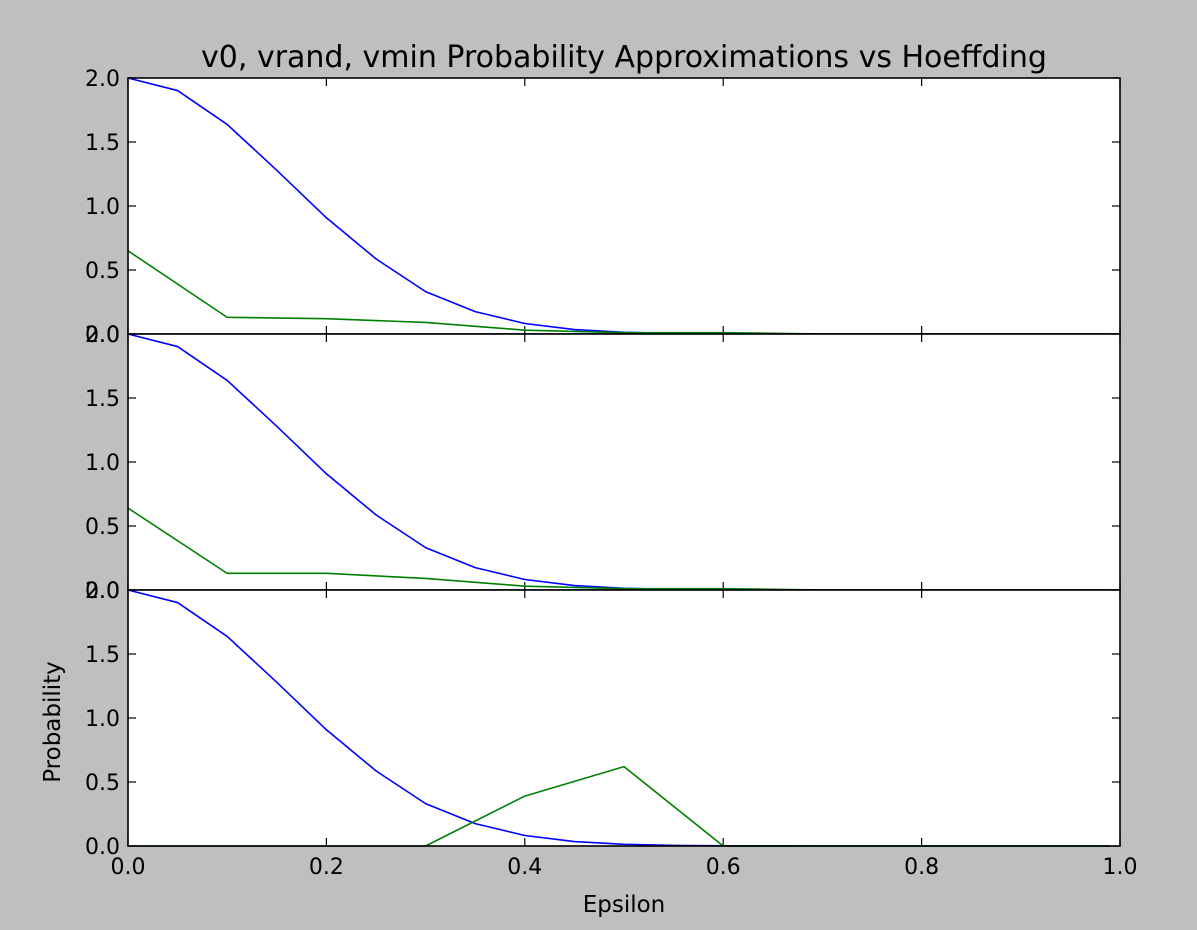  I want to click on y-axis-label: Probability, so click(53, 722).